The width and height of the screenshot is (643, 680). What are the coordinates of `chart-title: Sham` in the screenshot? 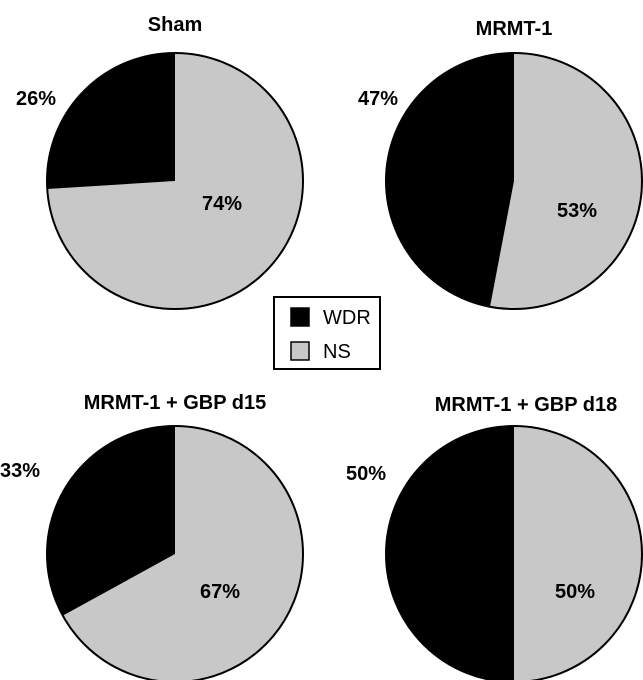 It's located at (175, 25).